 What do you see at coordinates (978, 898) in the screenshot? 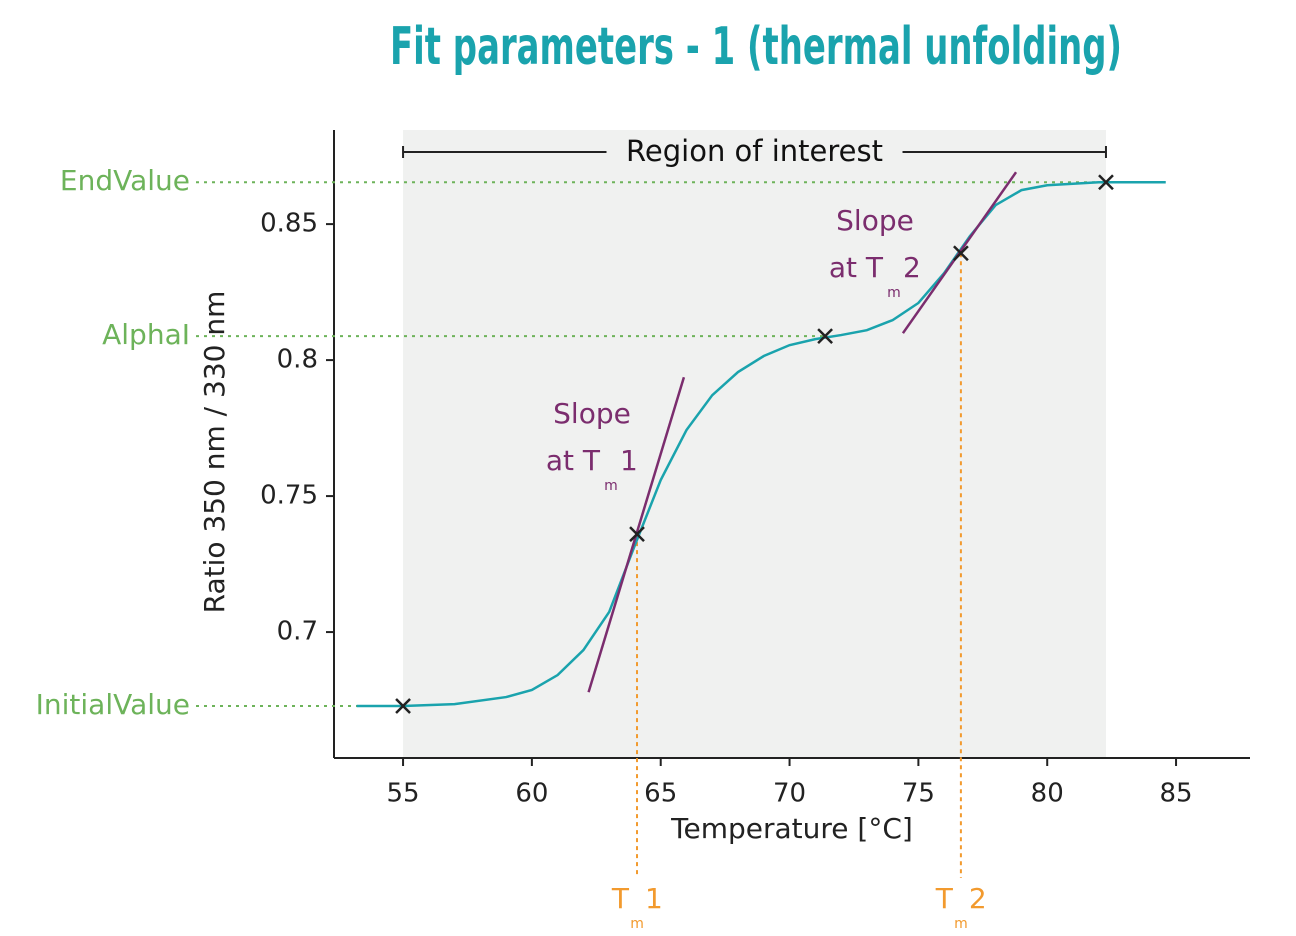
I see `tm-label-suffix: 2` at bounding box center [978, 898].